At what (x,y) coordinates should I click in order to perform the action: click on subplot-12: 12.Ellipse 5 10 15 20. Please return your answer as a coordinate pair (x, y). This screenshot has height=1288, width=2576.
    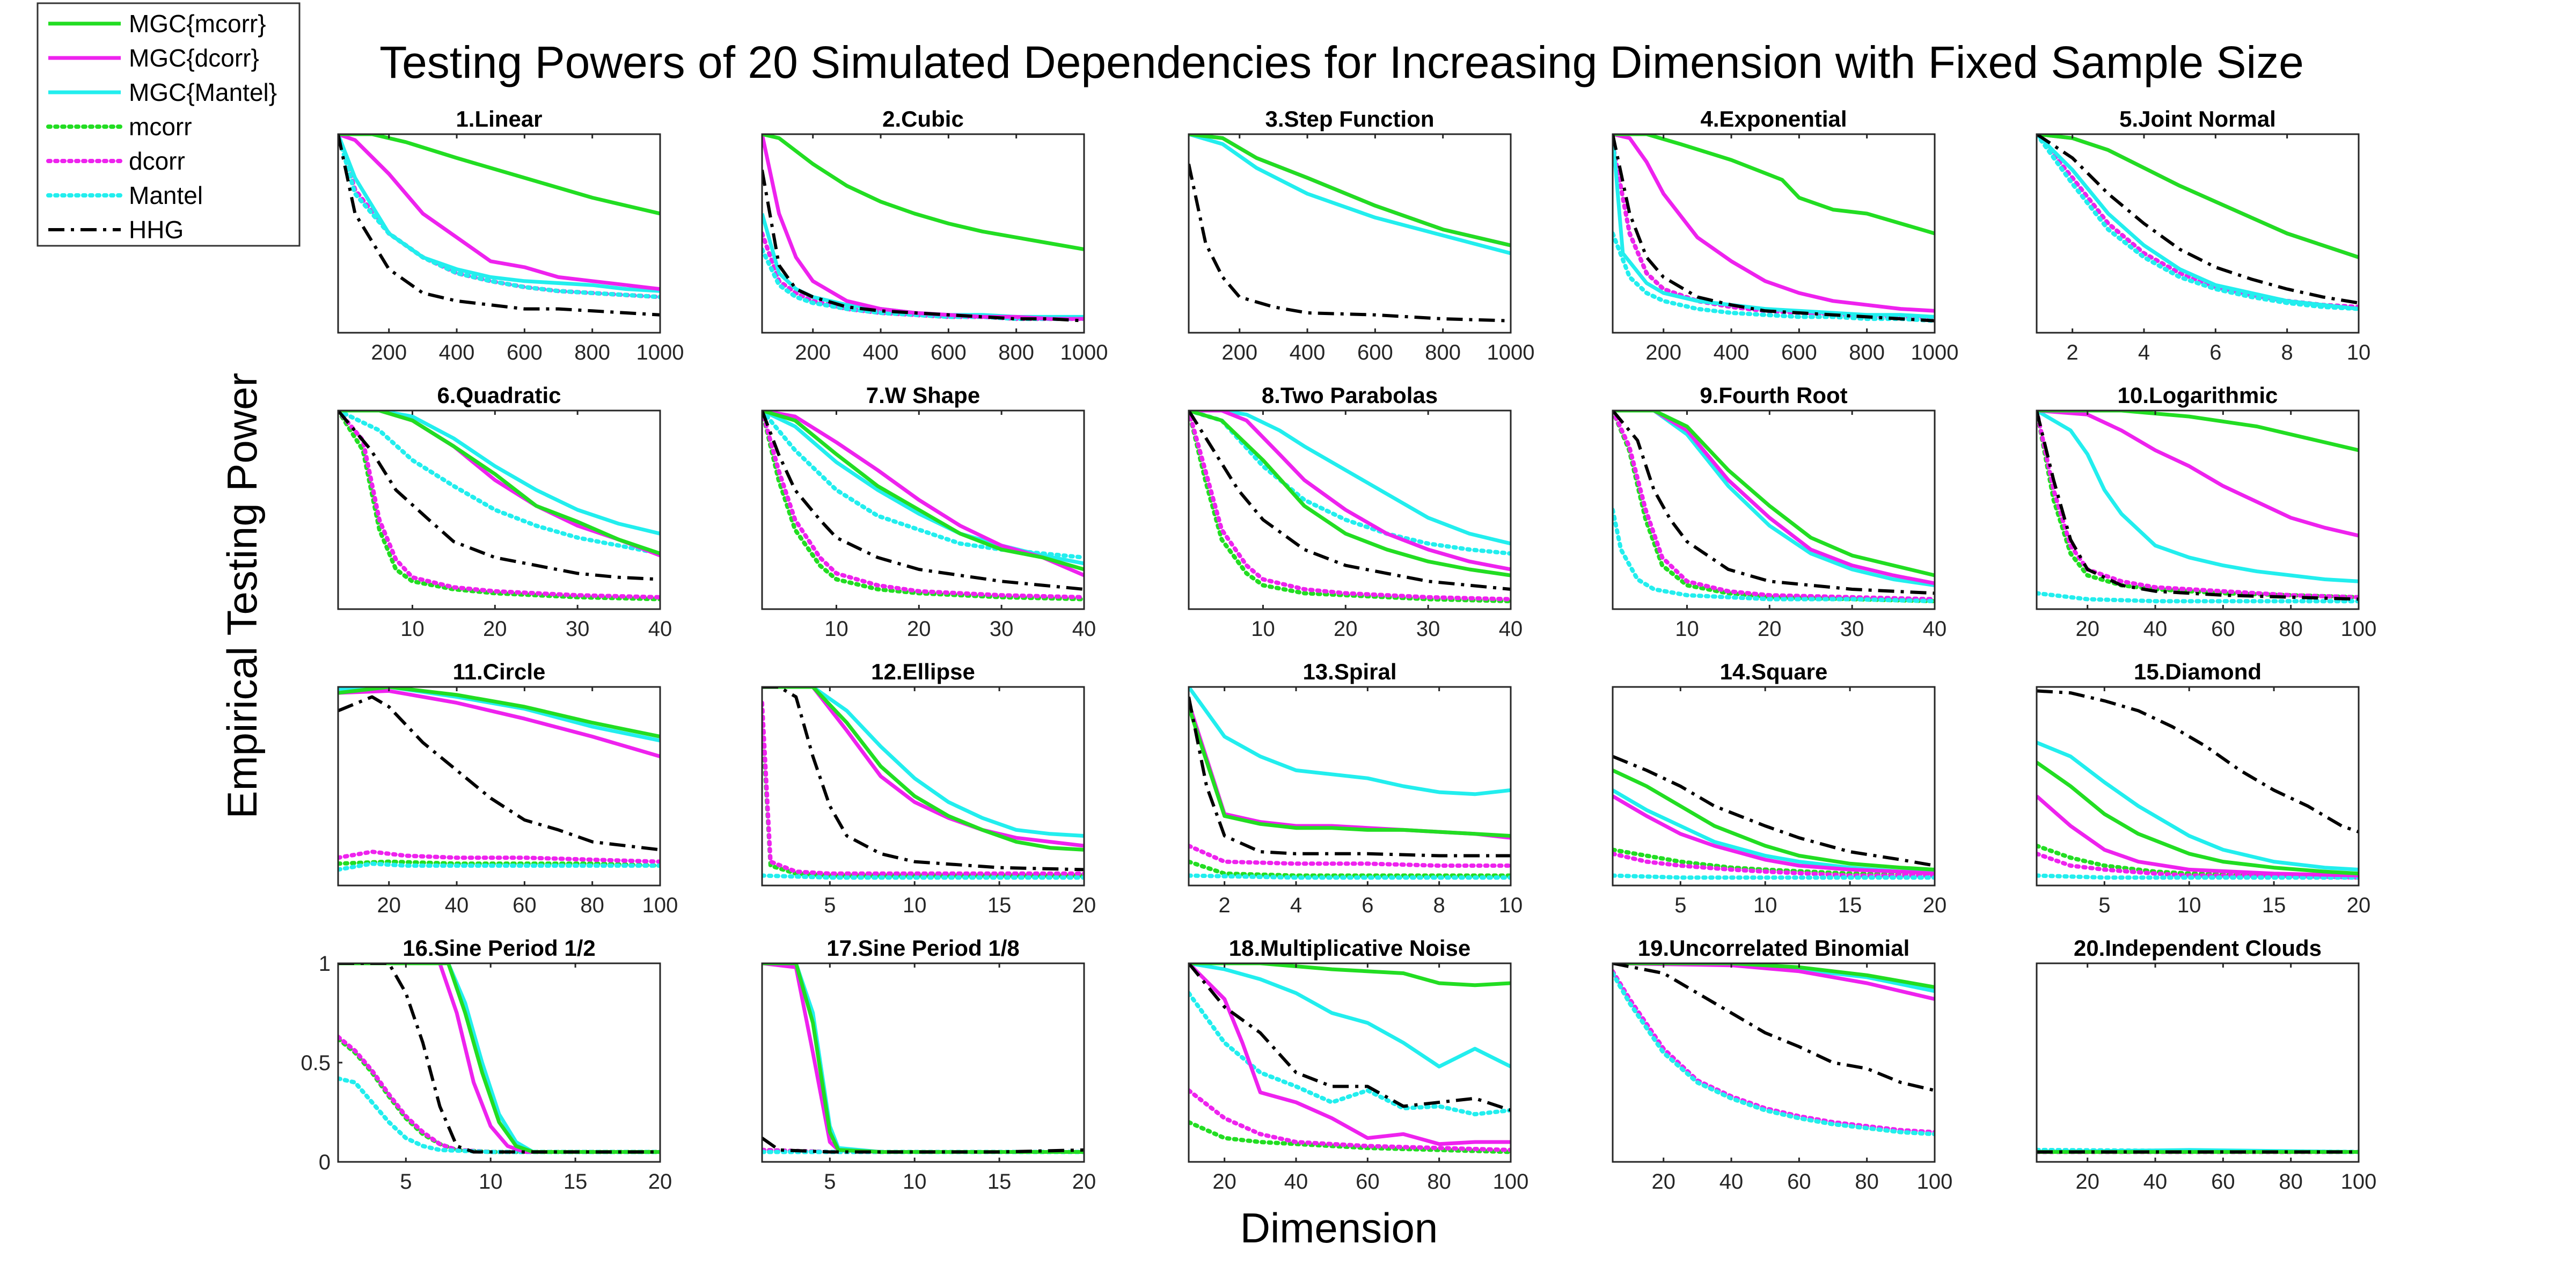
    Looking at the image, I should click on (928, 788).